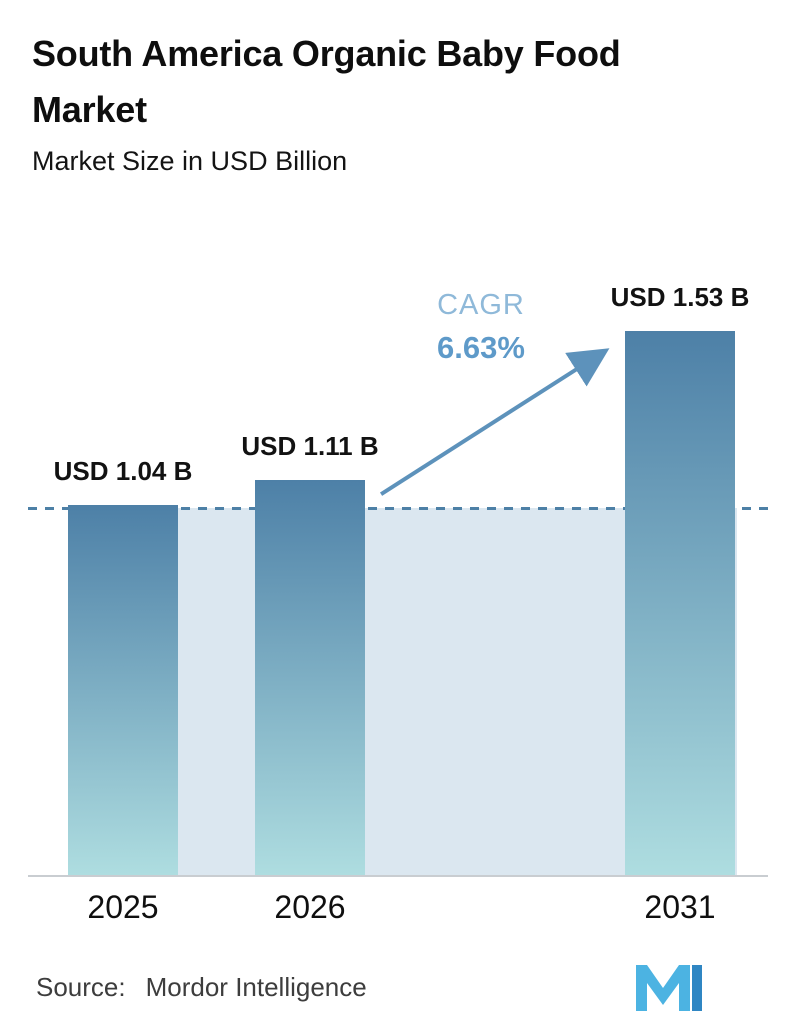 The width and height of the screenshot is (796, 1034). What do you see at coordinates (481, 347) in the screenshot?
I see `cagr-value: 6.63%` at bounding box center [481, 347].